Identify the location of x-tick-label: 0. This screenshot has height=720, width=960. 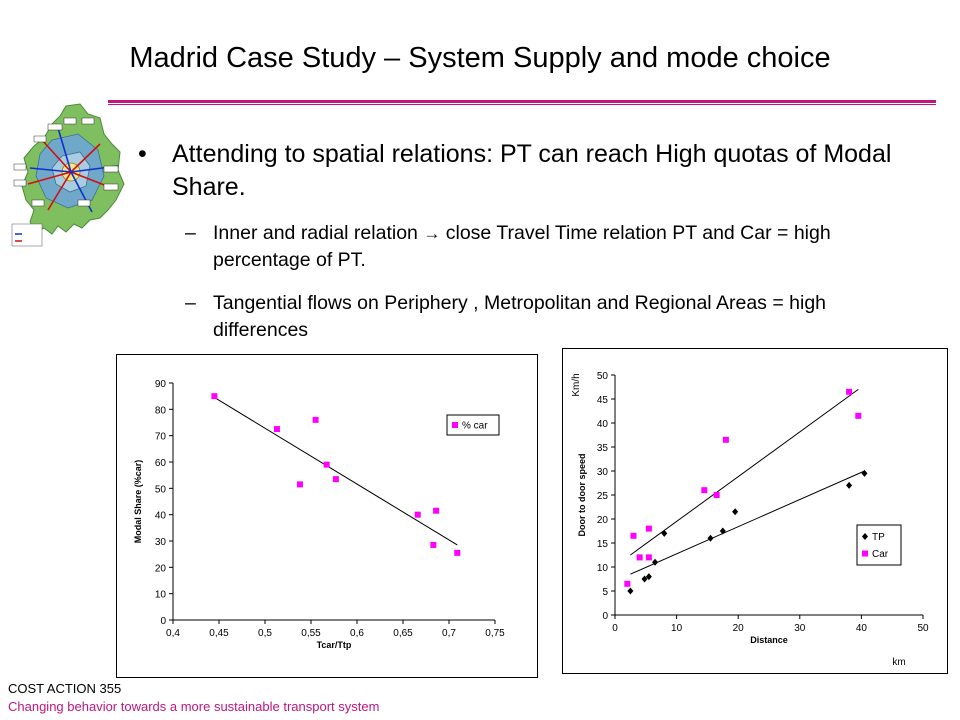
(615, 628).